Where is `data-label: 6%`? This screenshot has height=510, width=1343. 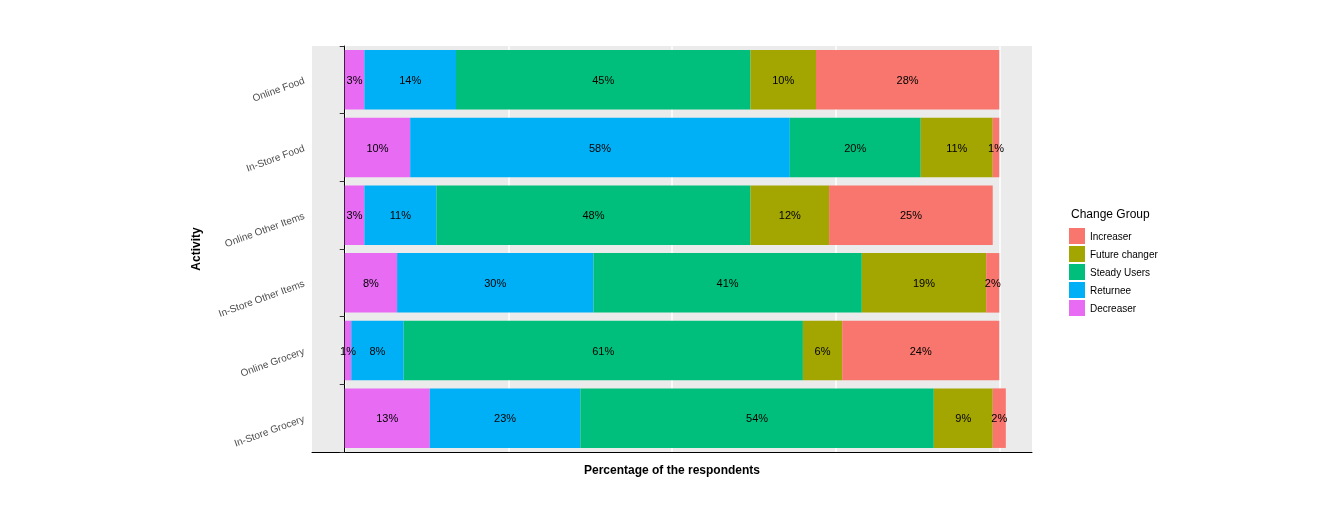
data-label: 6% is located at coordinates (822, 350).